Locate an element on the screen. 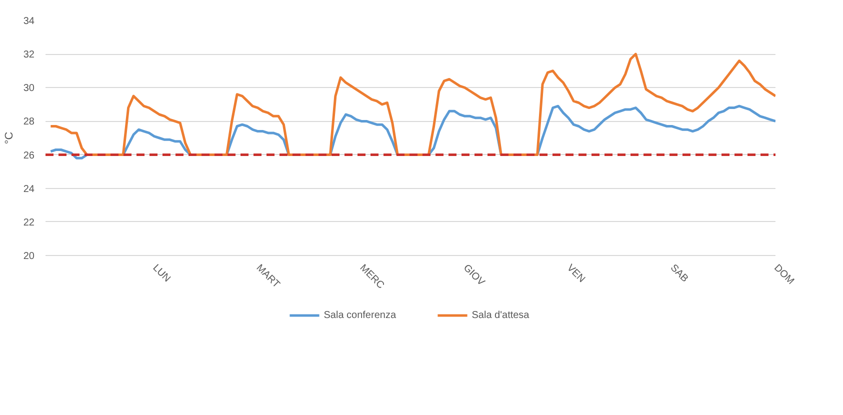 Image resolution: width=843 pixels, height=415 pixels. y-tick-label: 28 is located at coordinates (29, 122).